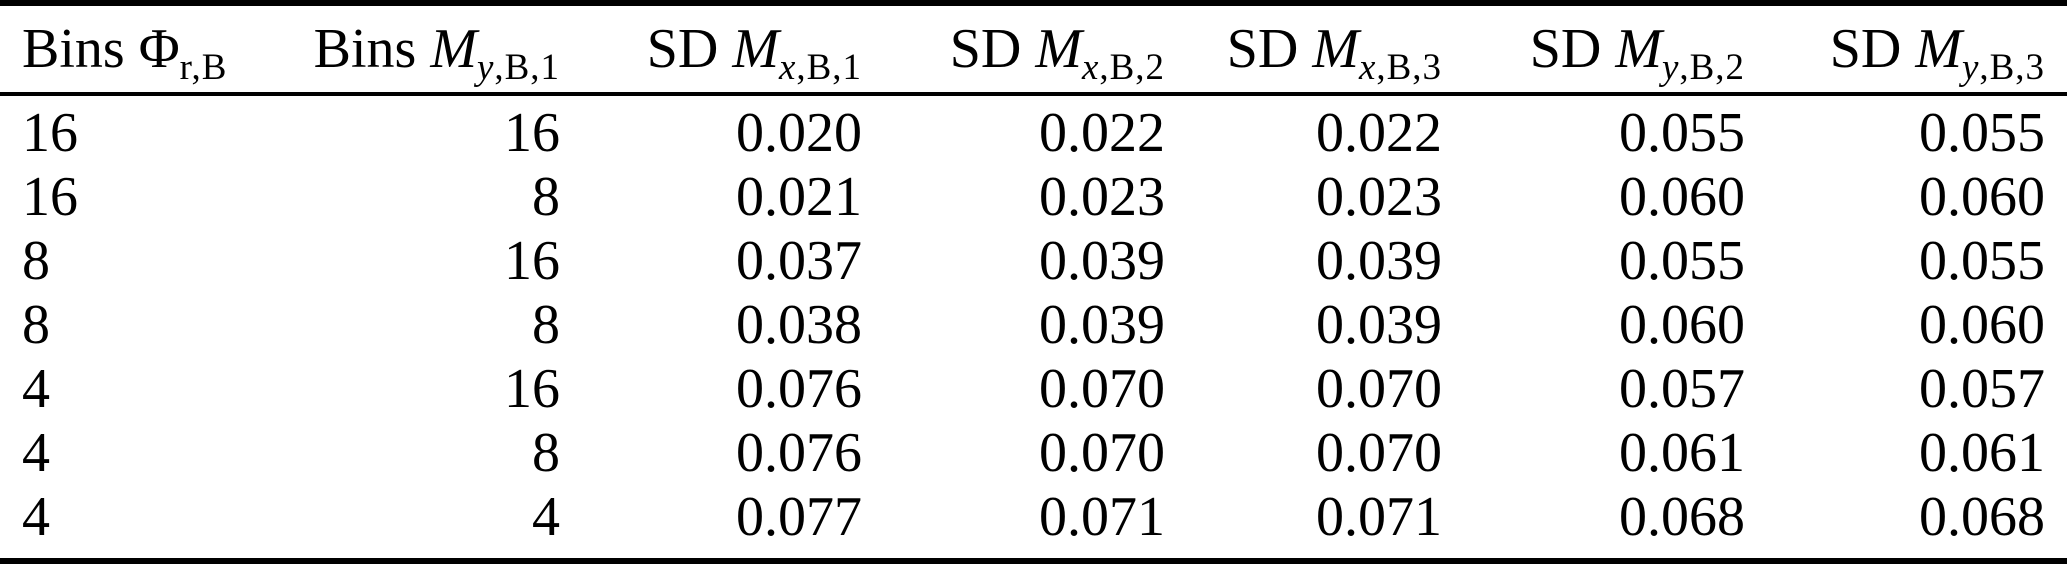 The height and width of the screenshot is (564, 2067). I want to click on table-cell-r4-c1: 16, so click(532, 389).